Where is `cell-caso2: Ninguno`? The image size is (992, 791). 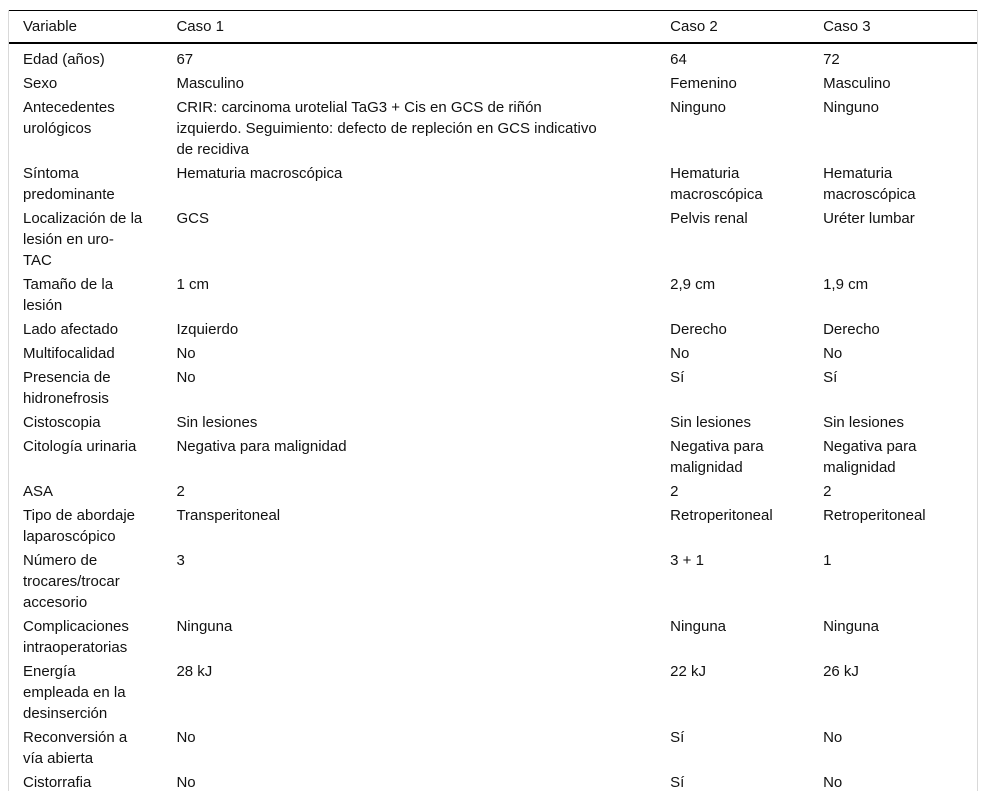 cell-caso2: Ninguno is located at coordinates (698, 107).